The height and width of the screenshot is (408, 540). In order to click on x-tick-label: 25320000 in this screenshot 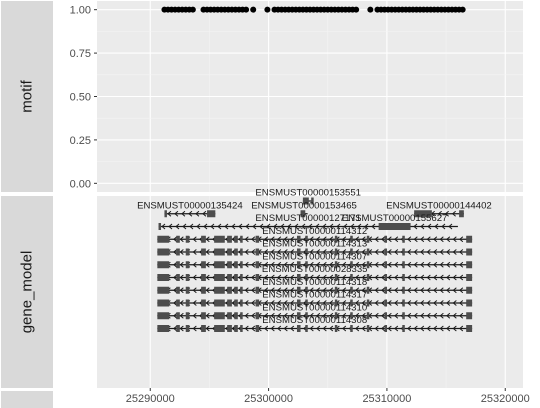, I will do `click(505, 399)`.